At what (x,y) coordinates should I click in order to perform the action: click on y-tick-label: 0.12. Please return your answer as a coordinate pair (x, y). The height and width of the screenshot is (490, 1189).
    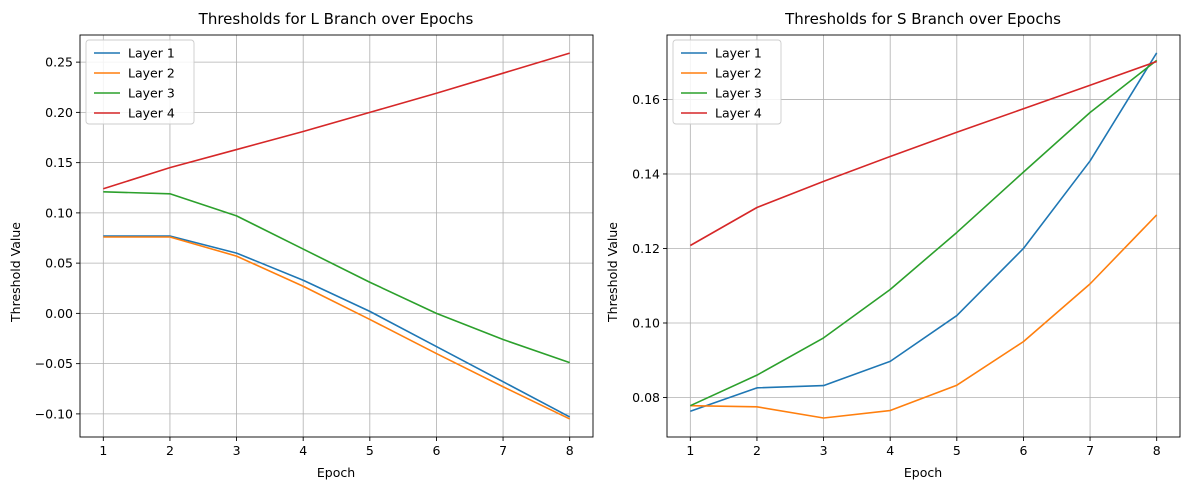
    Looking at the image, I should click on (646, 248).